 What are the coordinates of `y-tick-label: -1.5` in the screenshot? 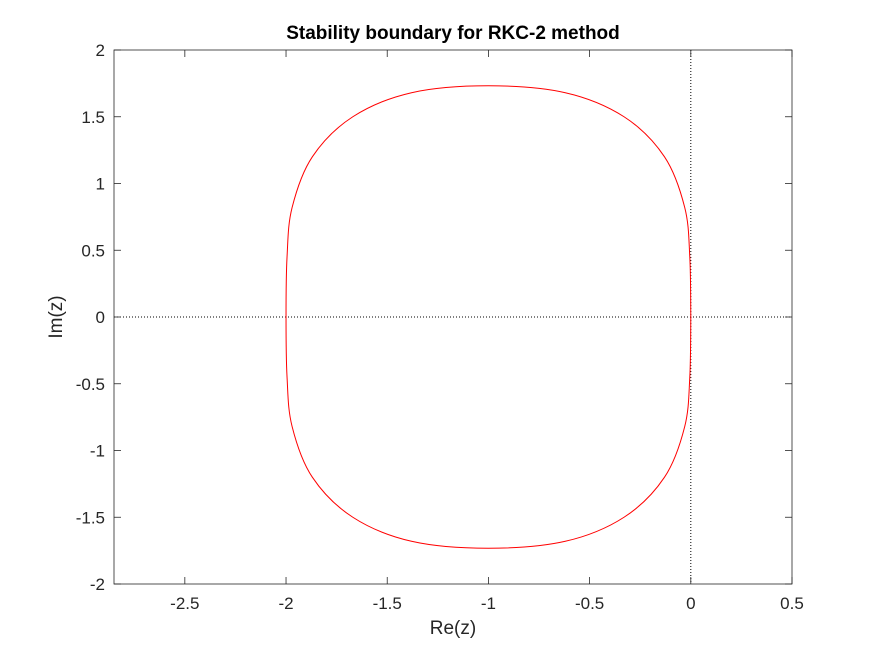 It's located at (90, 517).